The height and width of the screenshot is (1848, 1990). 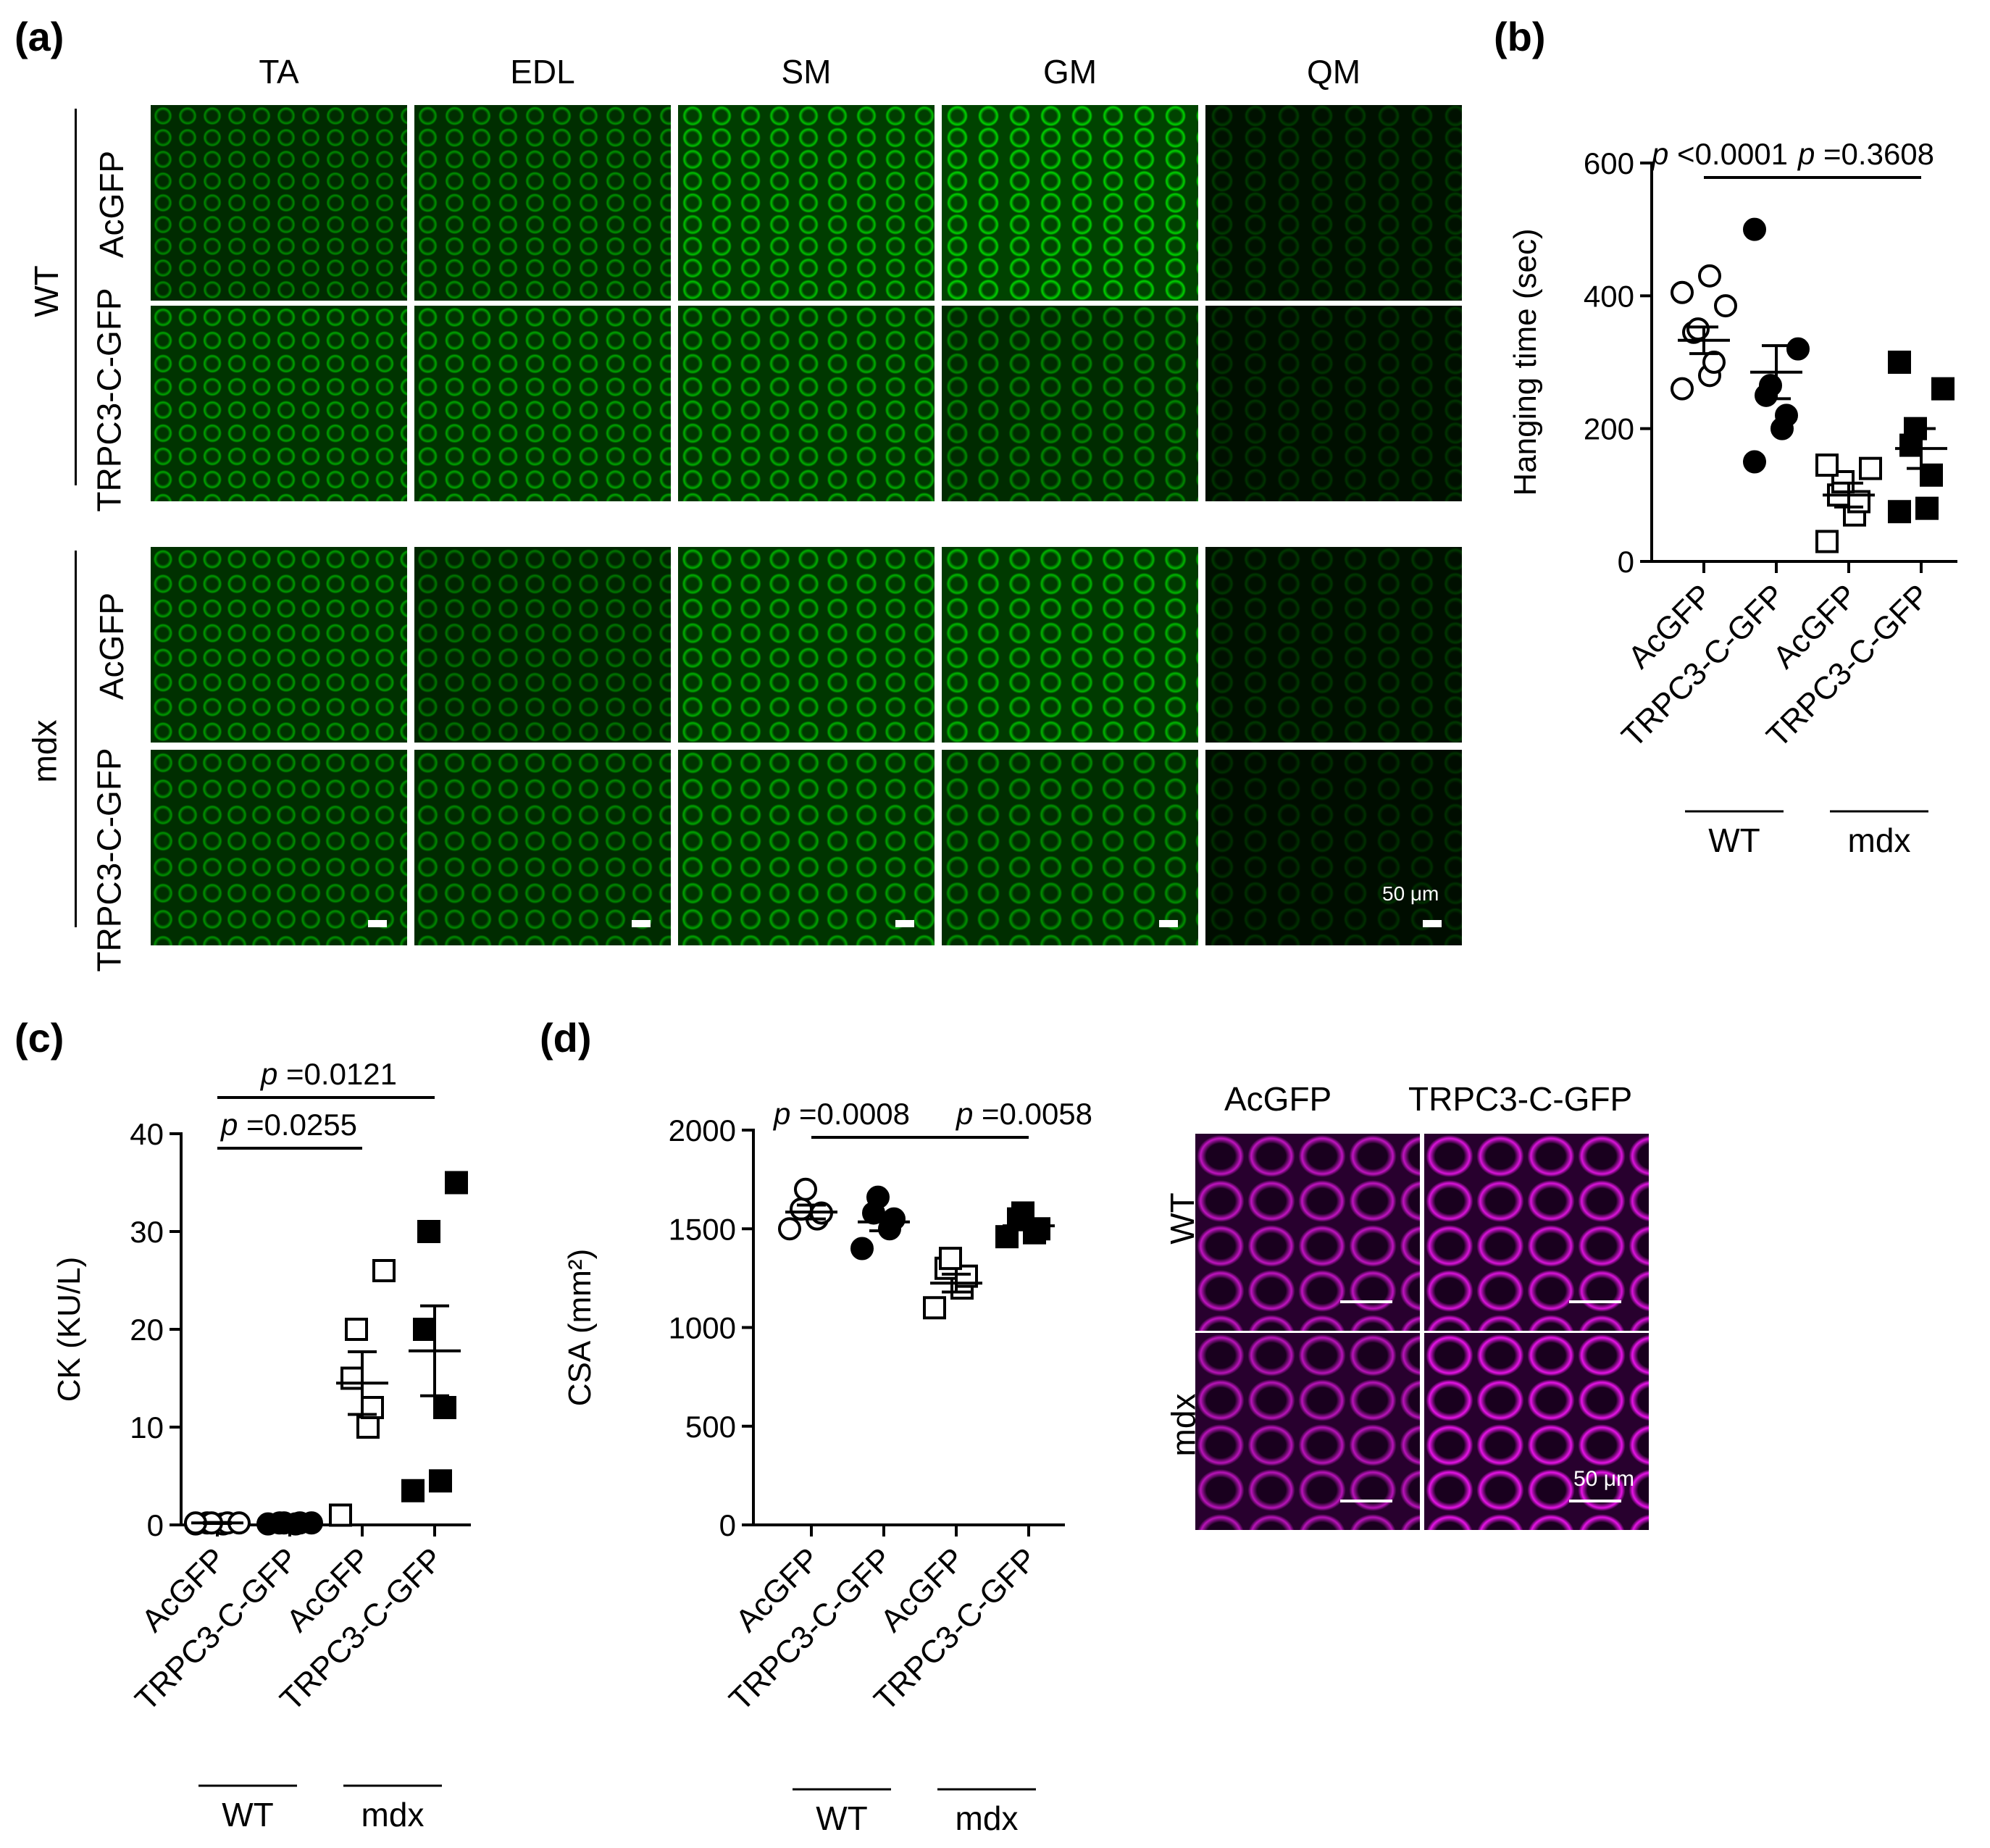 What do you see at coordinates (109, 860) in the screenshot?
I see `row-label-mdx-trpc3: TRPC3-C-GFP` at bounding box center [109, 860].